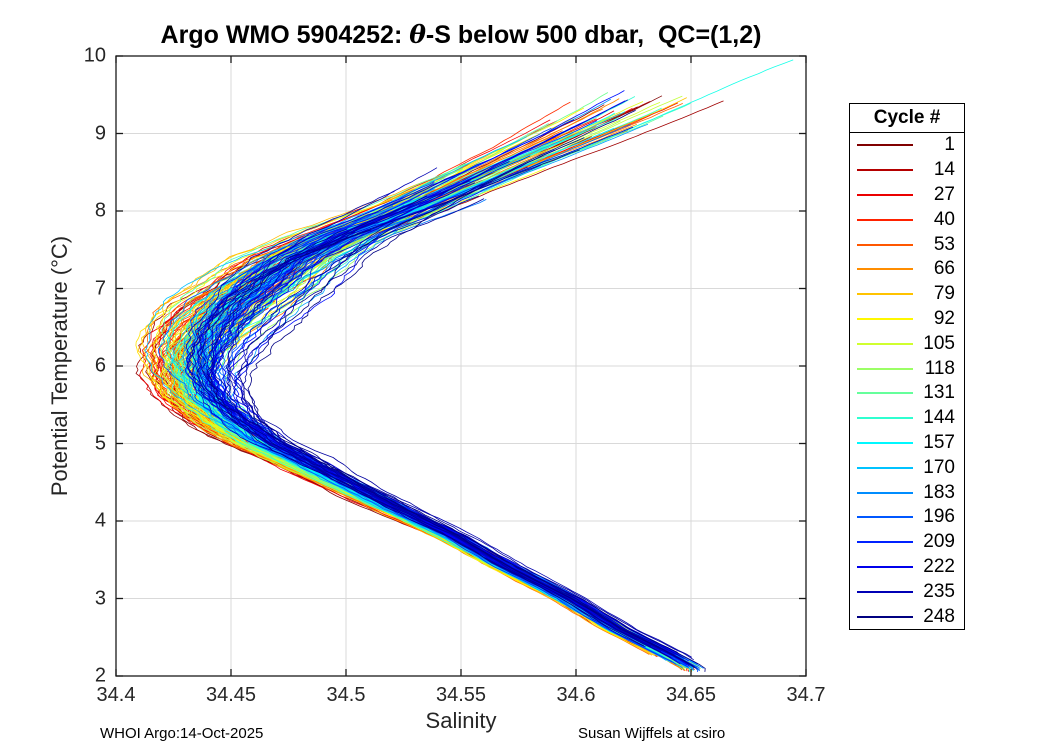 This screenshot has height=750, width=1050. What do you see at coordinates (939, 467) in the screenshot?
I see `legend-cycle-label: 170` at bounding box center [939, 467].